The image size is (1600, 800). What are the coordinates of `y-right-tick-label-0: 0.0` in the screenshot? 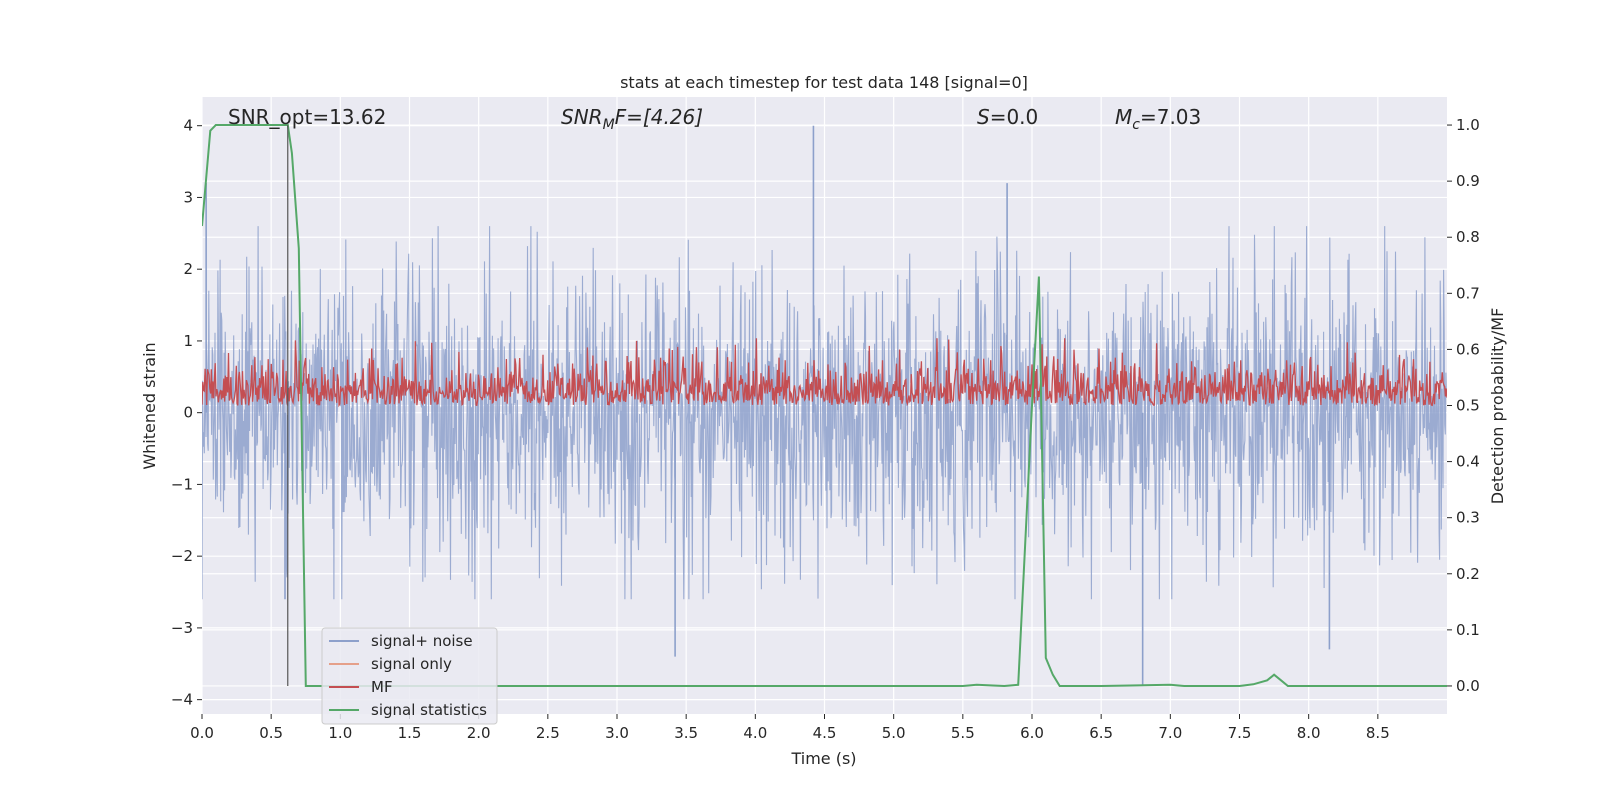 It's located at (1468, 686).